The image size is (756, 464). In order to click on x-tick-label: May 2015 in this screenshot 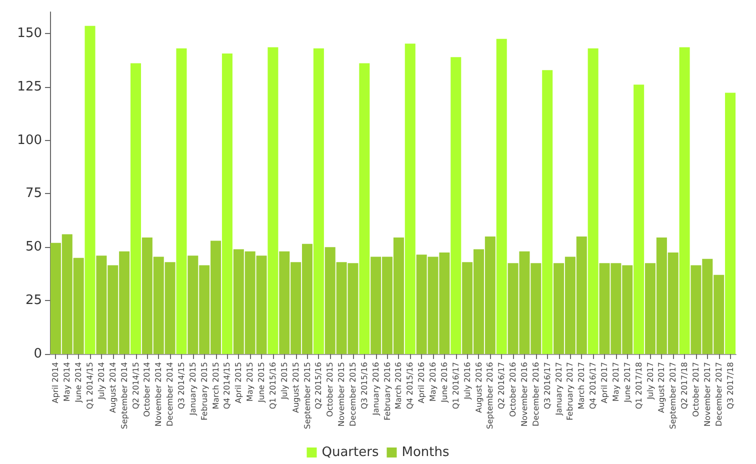, I will do `click(250, 382)`.